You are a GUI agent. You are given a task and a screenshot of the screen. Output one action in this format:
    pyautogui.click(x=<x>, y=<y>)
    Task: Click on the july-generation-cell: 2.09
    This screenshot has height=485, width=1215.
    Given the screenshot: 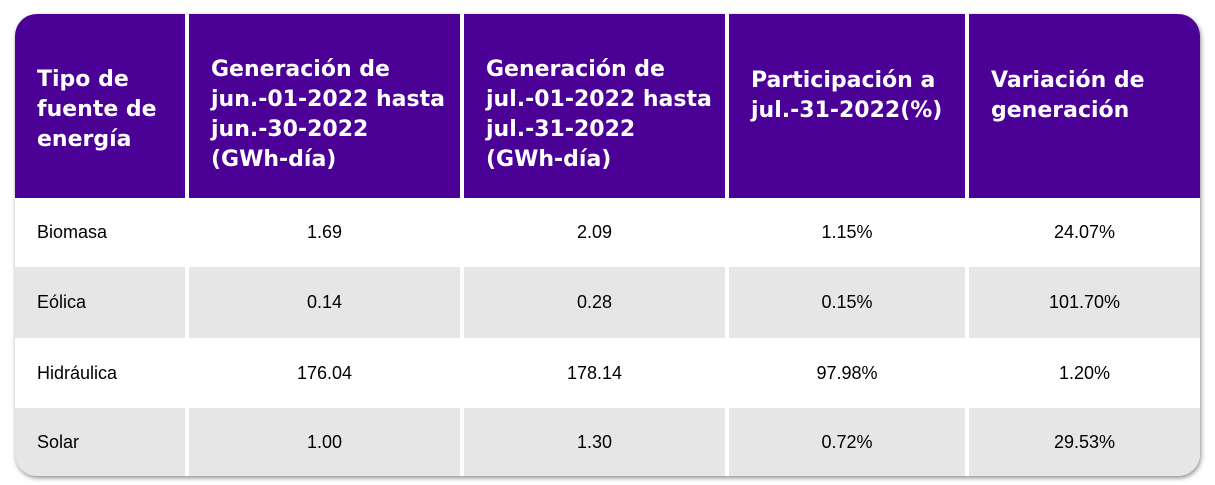 What is the action you would take?
    pyautogui.click(x=594, y=232)
    